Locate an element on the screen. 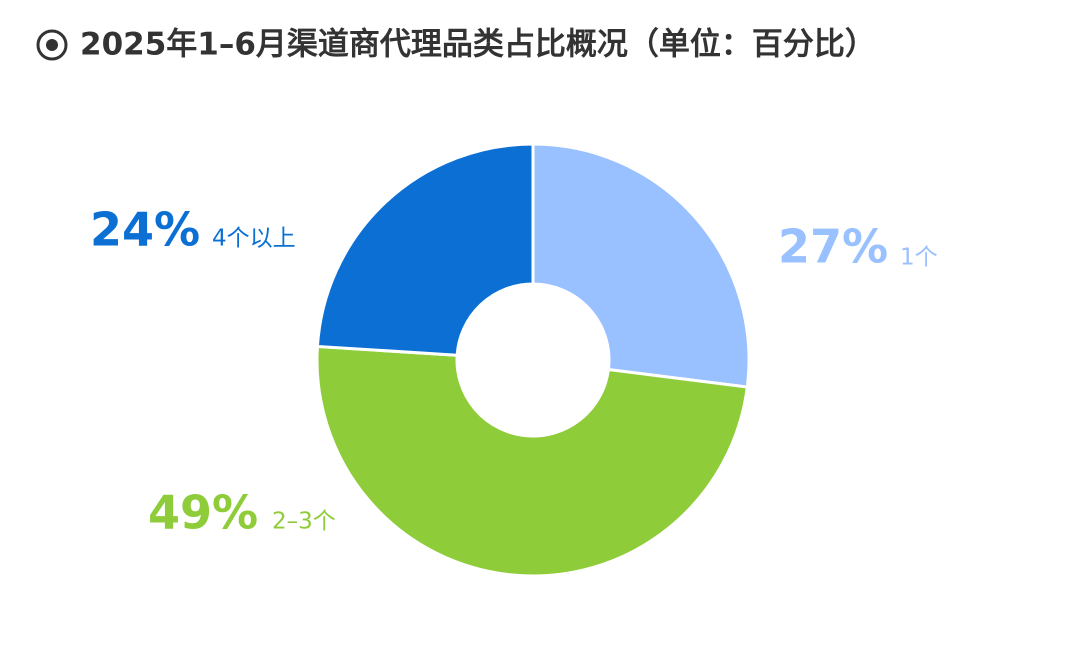  category-label: 1个 is located at coordinates (919, 258).